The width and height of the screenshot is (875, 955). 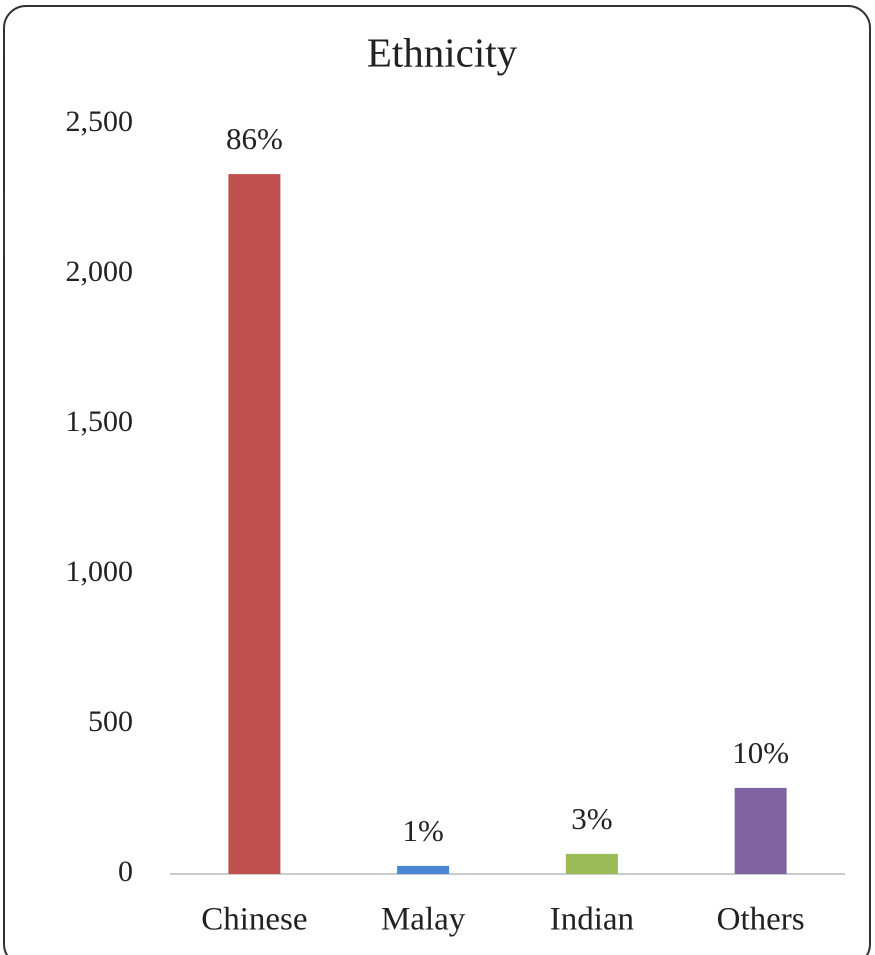 What do you see at coordinates (442, 52) in the screenshot?
I see `chart-title: Ethnicity` at bounding box center [442, 52].